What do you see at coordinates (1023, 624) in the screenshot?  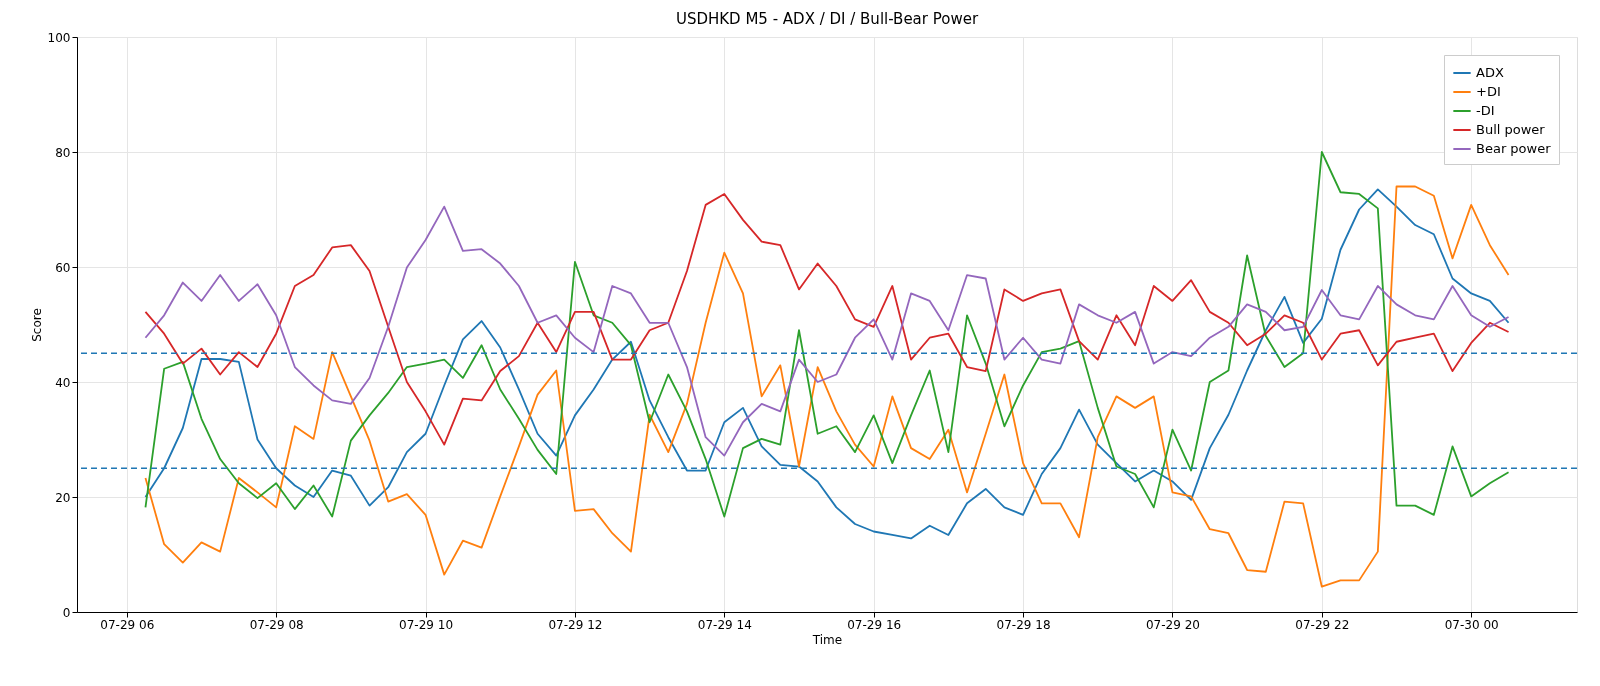 I see `x-tick-label: 07-29 18` at bounding box center [1023, 624].